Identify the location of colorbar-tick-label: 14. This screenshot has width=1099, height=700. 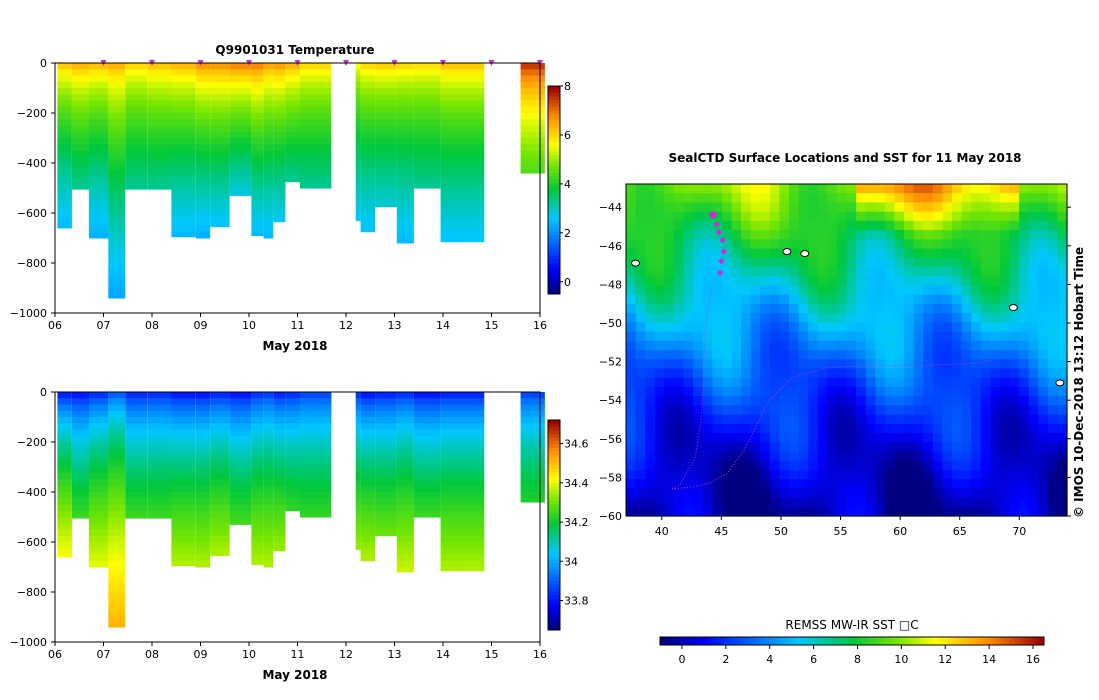
(989, 659).